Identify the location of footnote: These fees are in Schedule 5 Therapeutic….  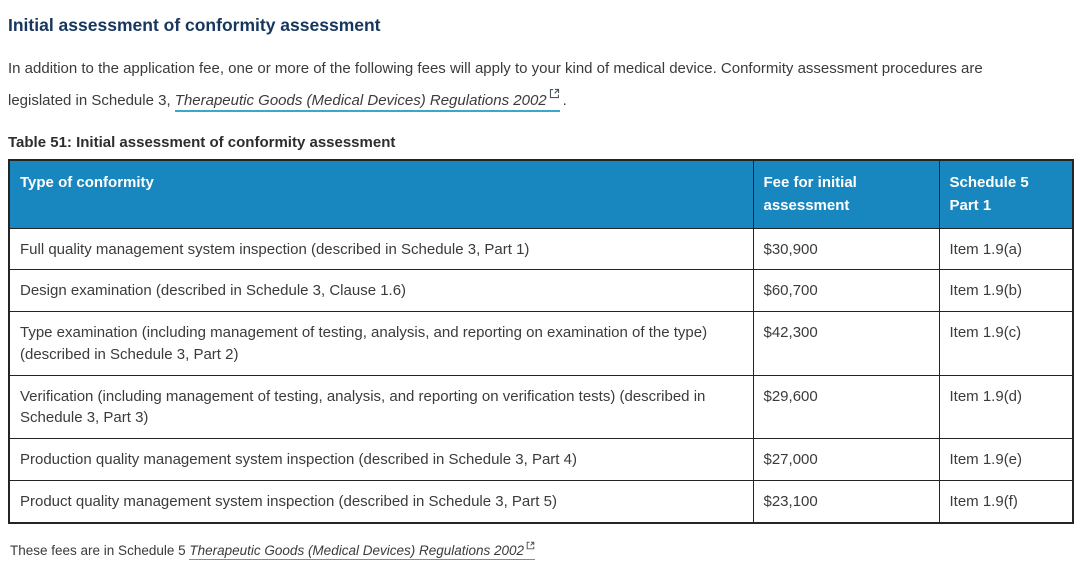
(541, 548).